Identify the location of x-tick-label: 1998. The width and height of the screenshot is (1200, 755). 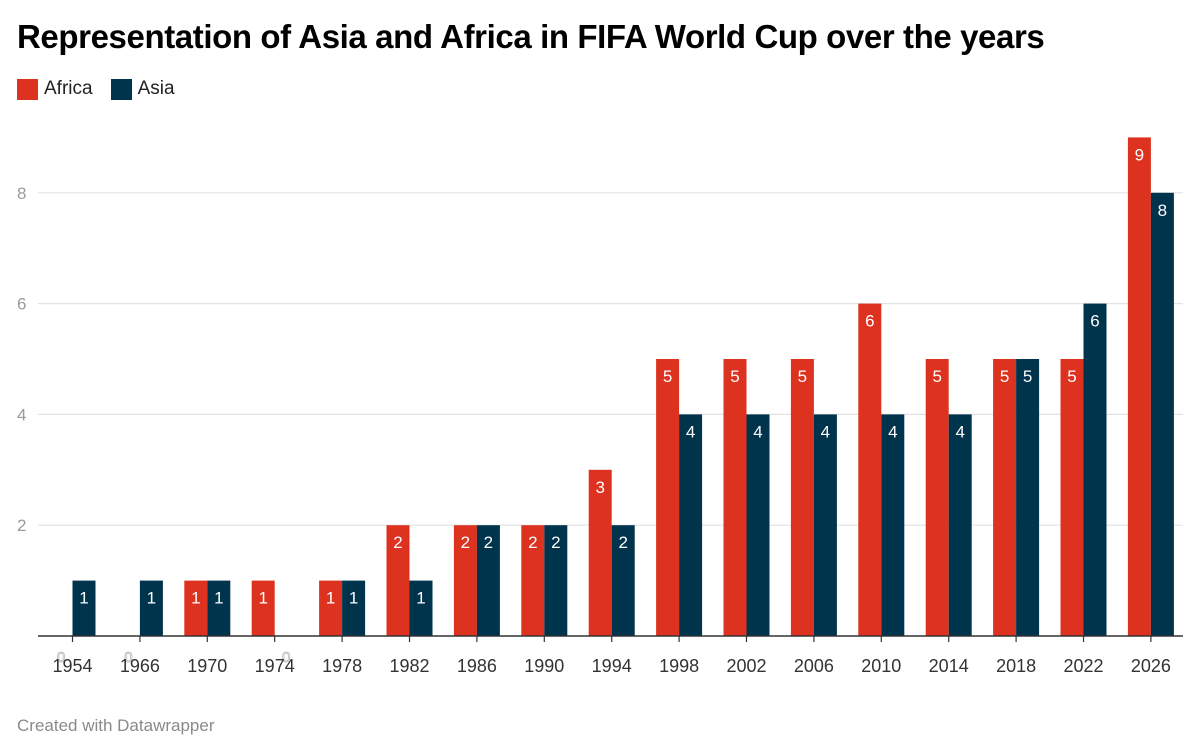
(679, 666).